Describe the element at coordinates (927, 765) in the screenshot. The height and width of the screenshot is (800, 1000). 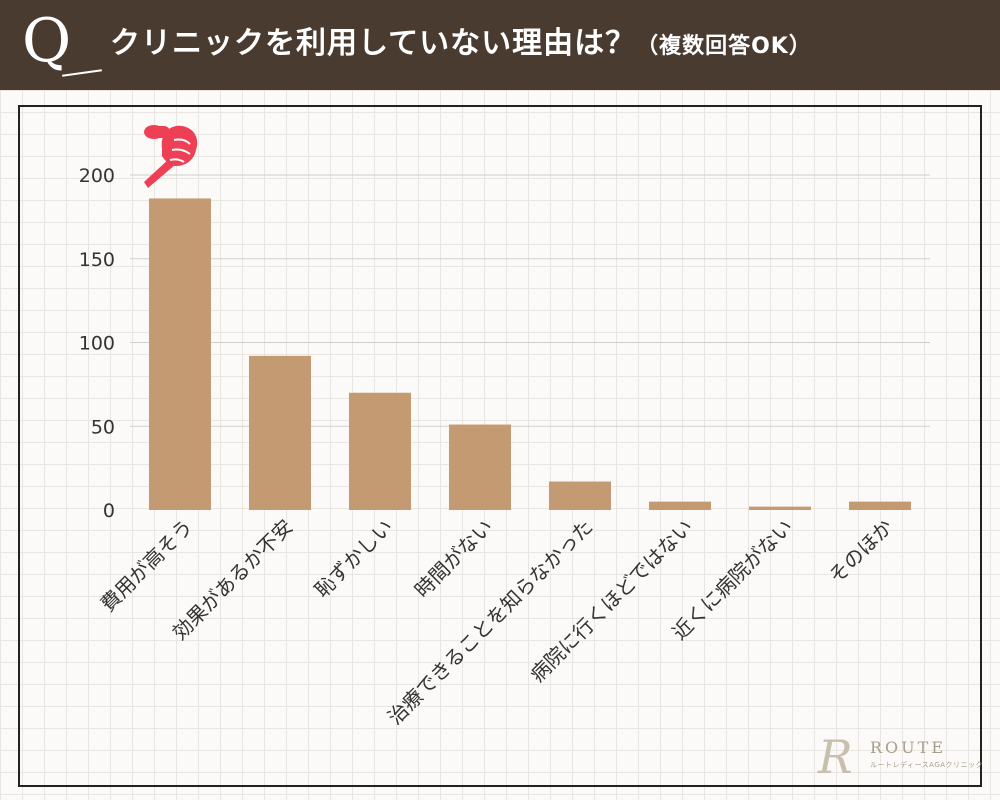
I see `route-logo-tagline: ルートレディースAGAクリニック` at that location.